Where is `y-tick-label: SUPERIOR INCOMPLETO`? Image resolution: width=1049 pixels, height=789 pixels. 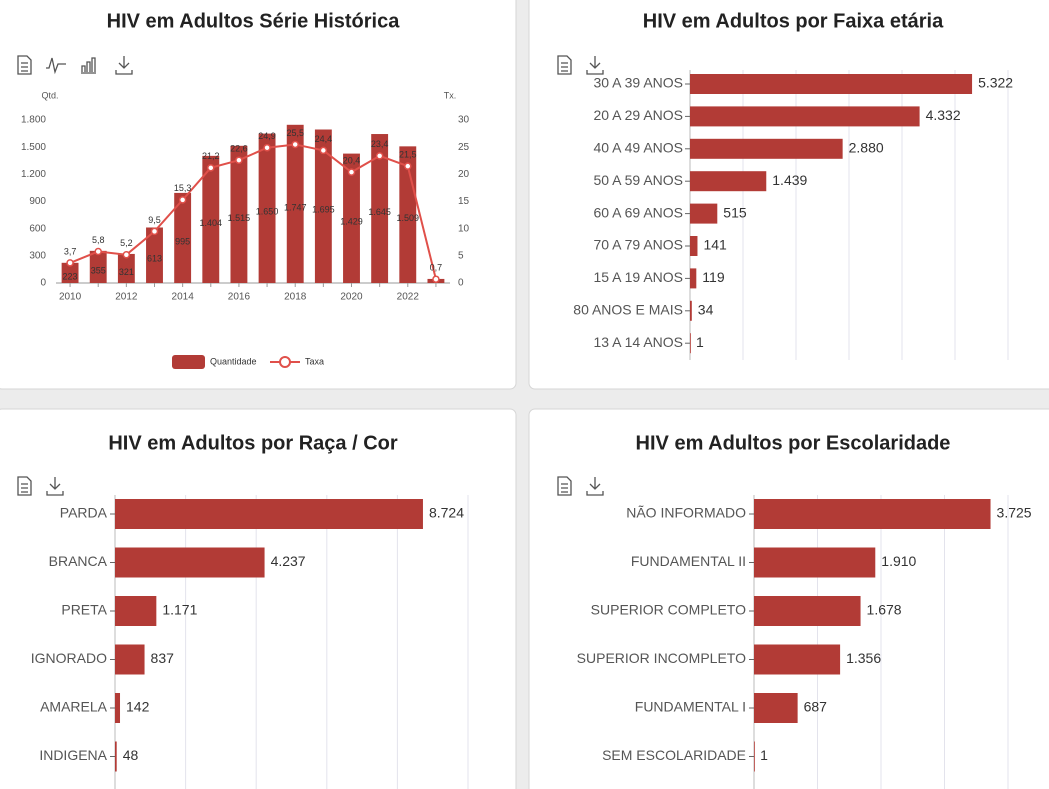 y-tick-label: SUPERIOR INCOMPLETO is located at coordinates (661, 658).